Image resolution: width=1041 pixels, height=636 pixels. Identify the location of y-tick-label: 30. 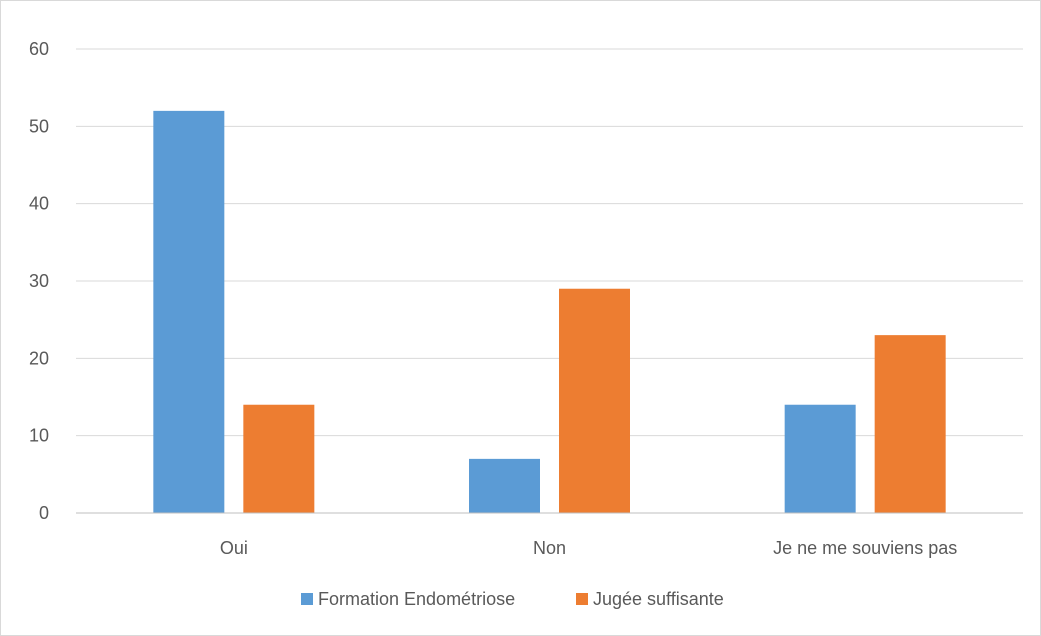
(39, 281).